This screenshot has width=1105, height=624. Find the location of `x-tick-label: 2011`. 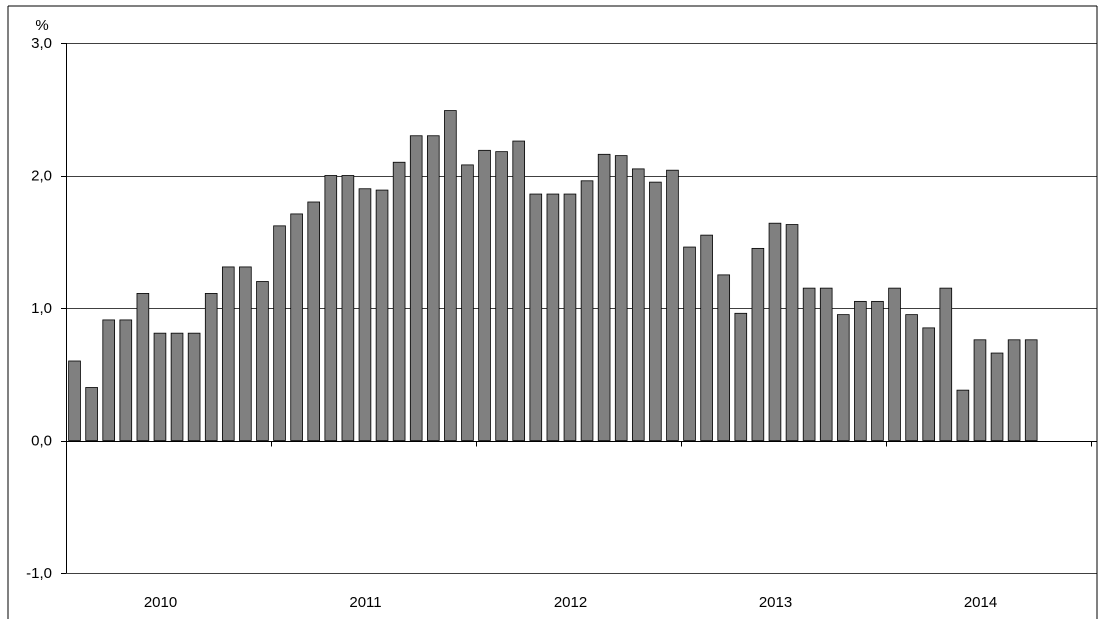

x-tick-label: 2011 is located at coordinates (365, 602).